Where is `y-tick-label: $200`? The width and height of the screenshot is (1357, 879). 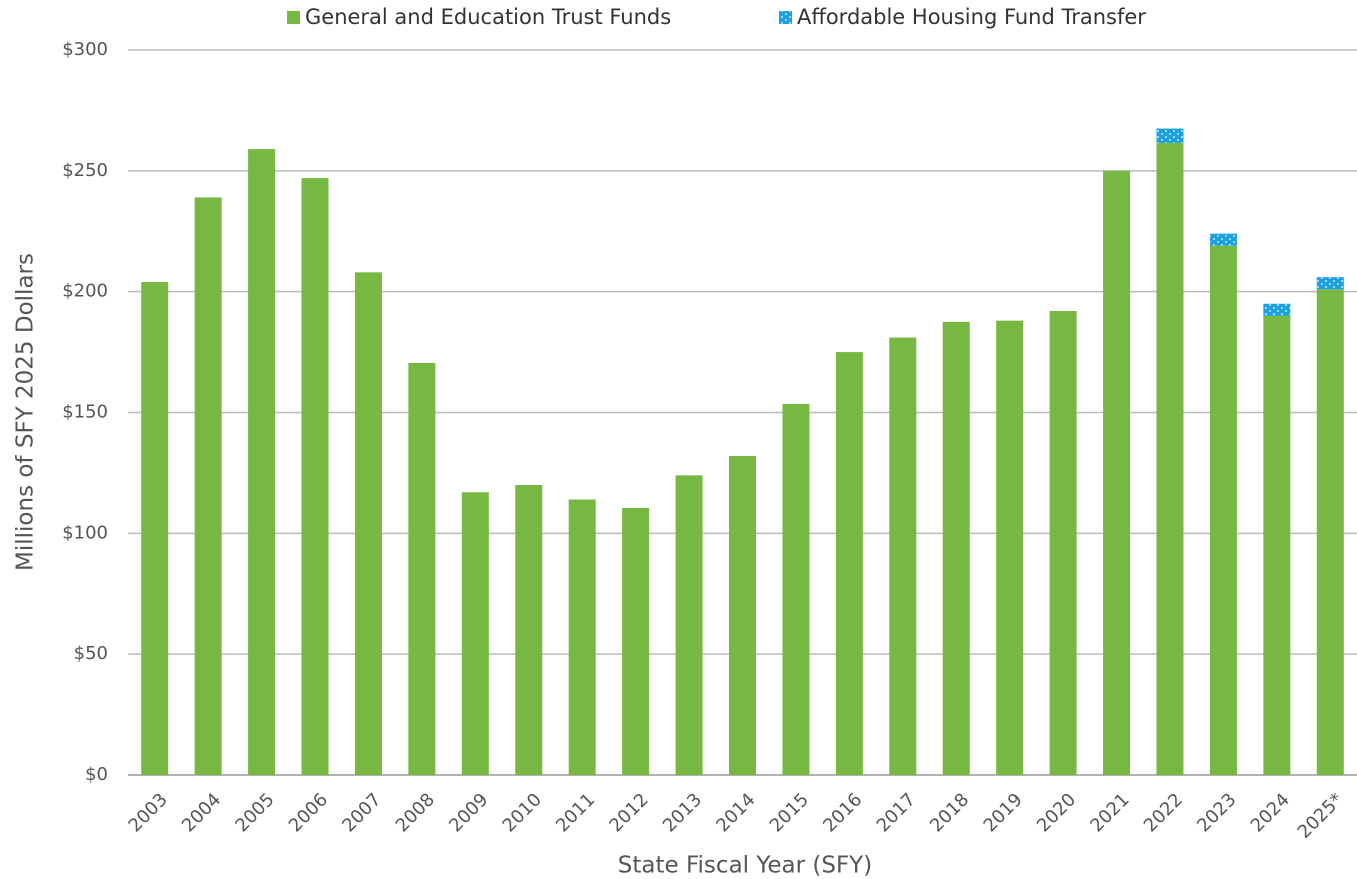
y-tick-label: $200 is located at coordinates (85, 291).